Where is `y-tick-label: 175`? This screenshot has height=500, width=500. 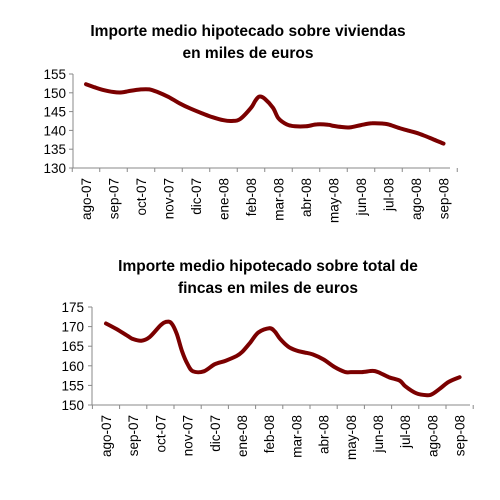 y-tick-label: 175 is located at coordinates (72, 307).